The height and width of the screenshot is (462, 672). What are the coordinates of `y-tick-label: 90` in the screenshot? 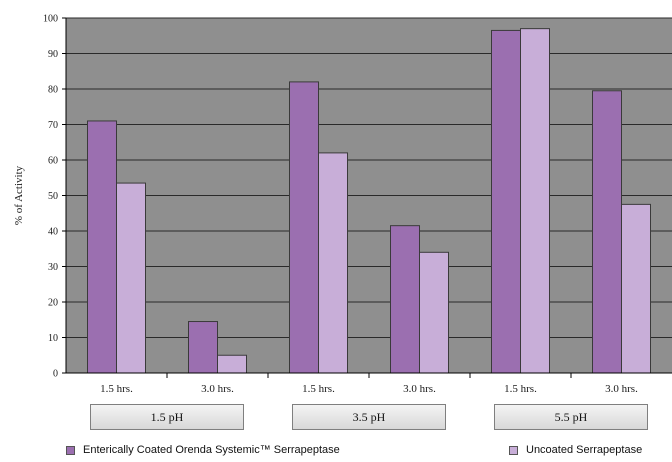 It's located at (53, 54).